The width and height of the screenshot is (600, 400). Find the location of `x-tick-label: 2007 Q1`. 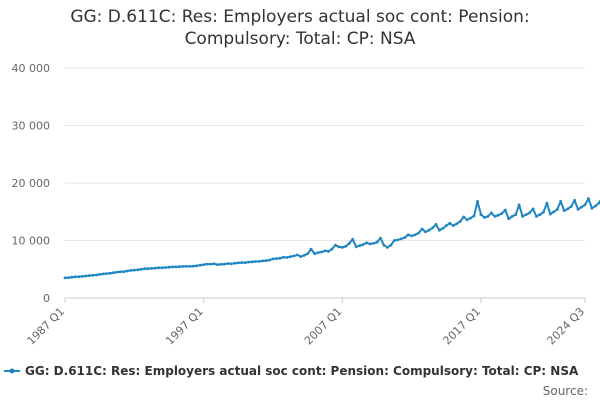

x-tick-label: 2007 Q1 is located at coordinates (323, 326).